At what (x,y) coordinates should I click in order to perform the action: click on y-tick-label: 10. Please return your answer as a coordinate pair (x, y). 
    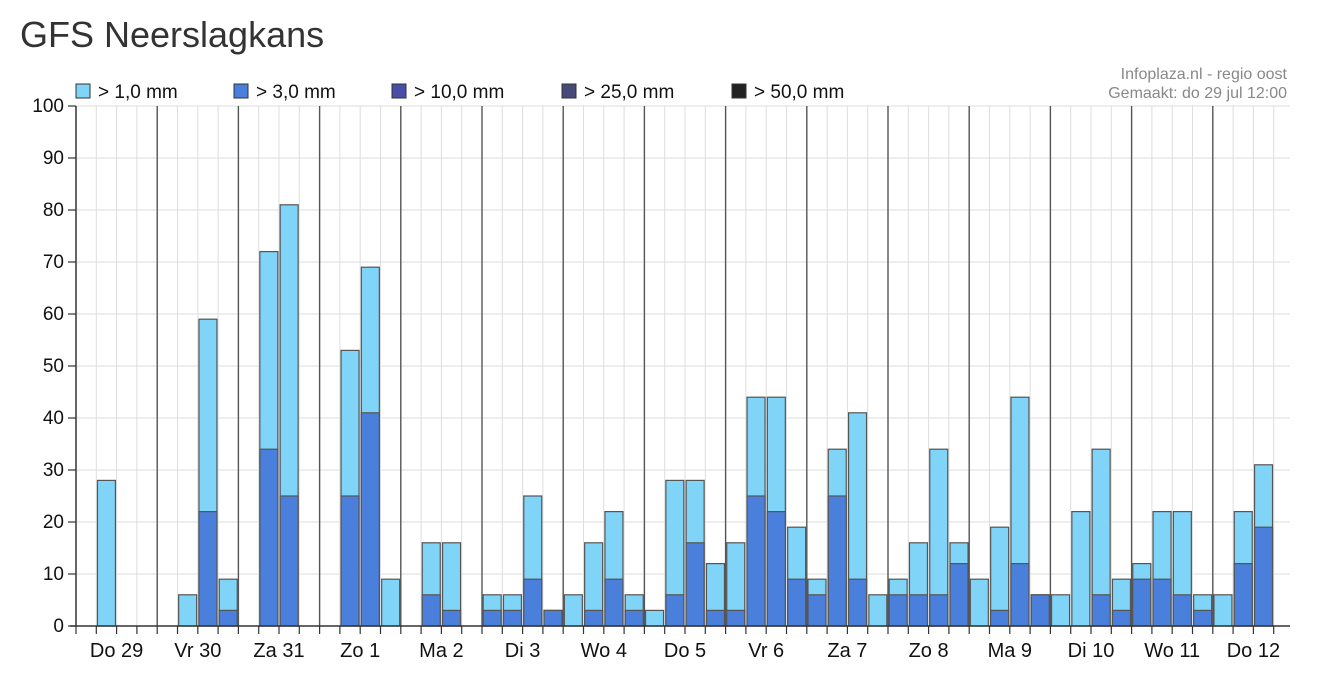
    Looking at the image, I should click on (53, 574).